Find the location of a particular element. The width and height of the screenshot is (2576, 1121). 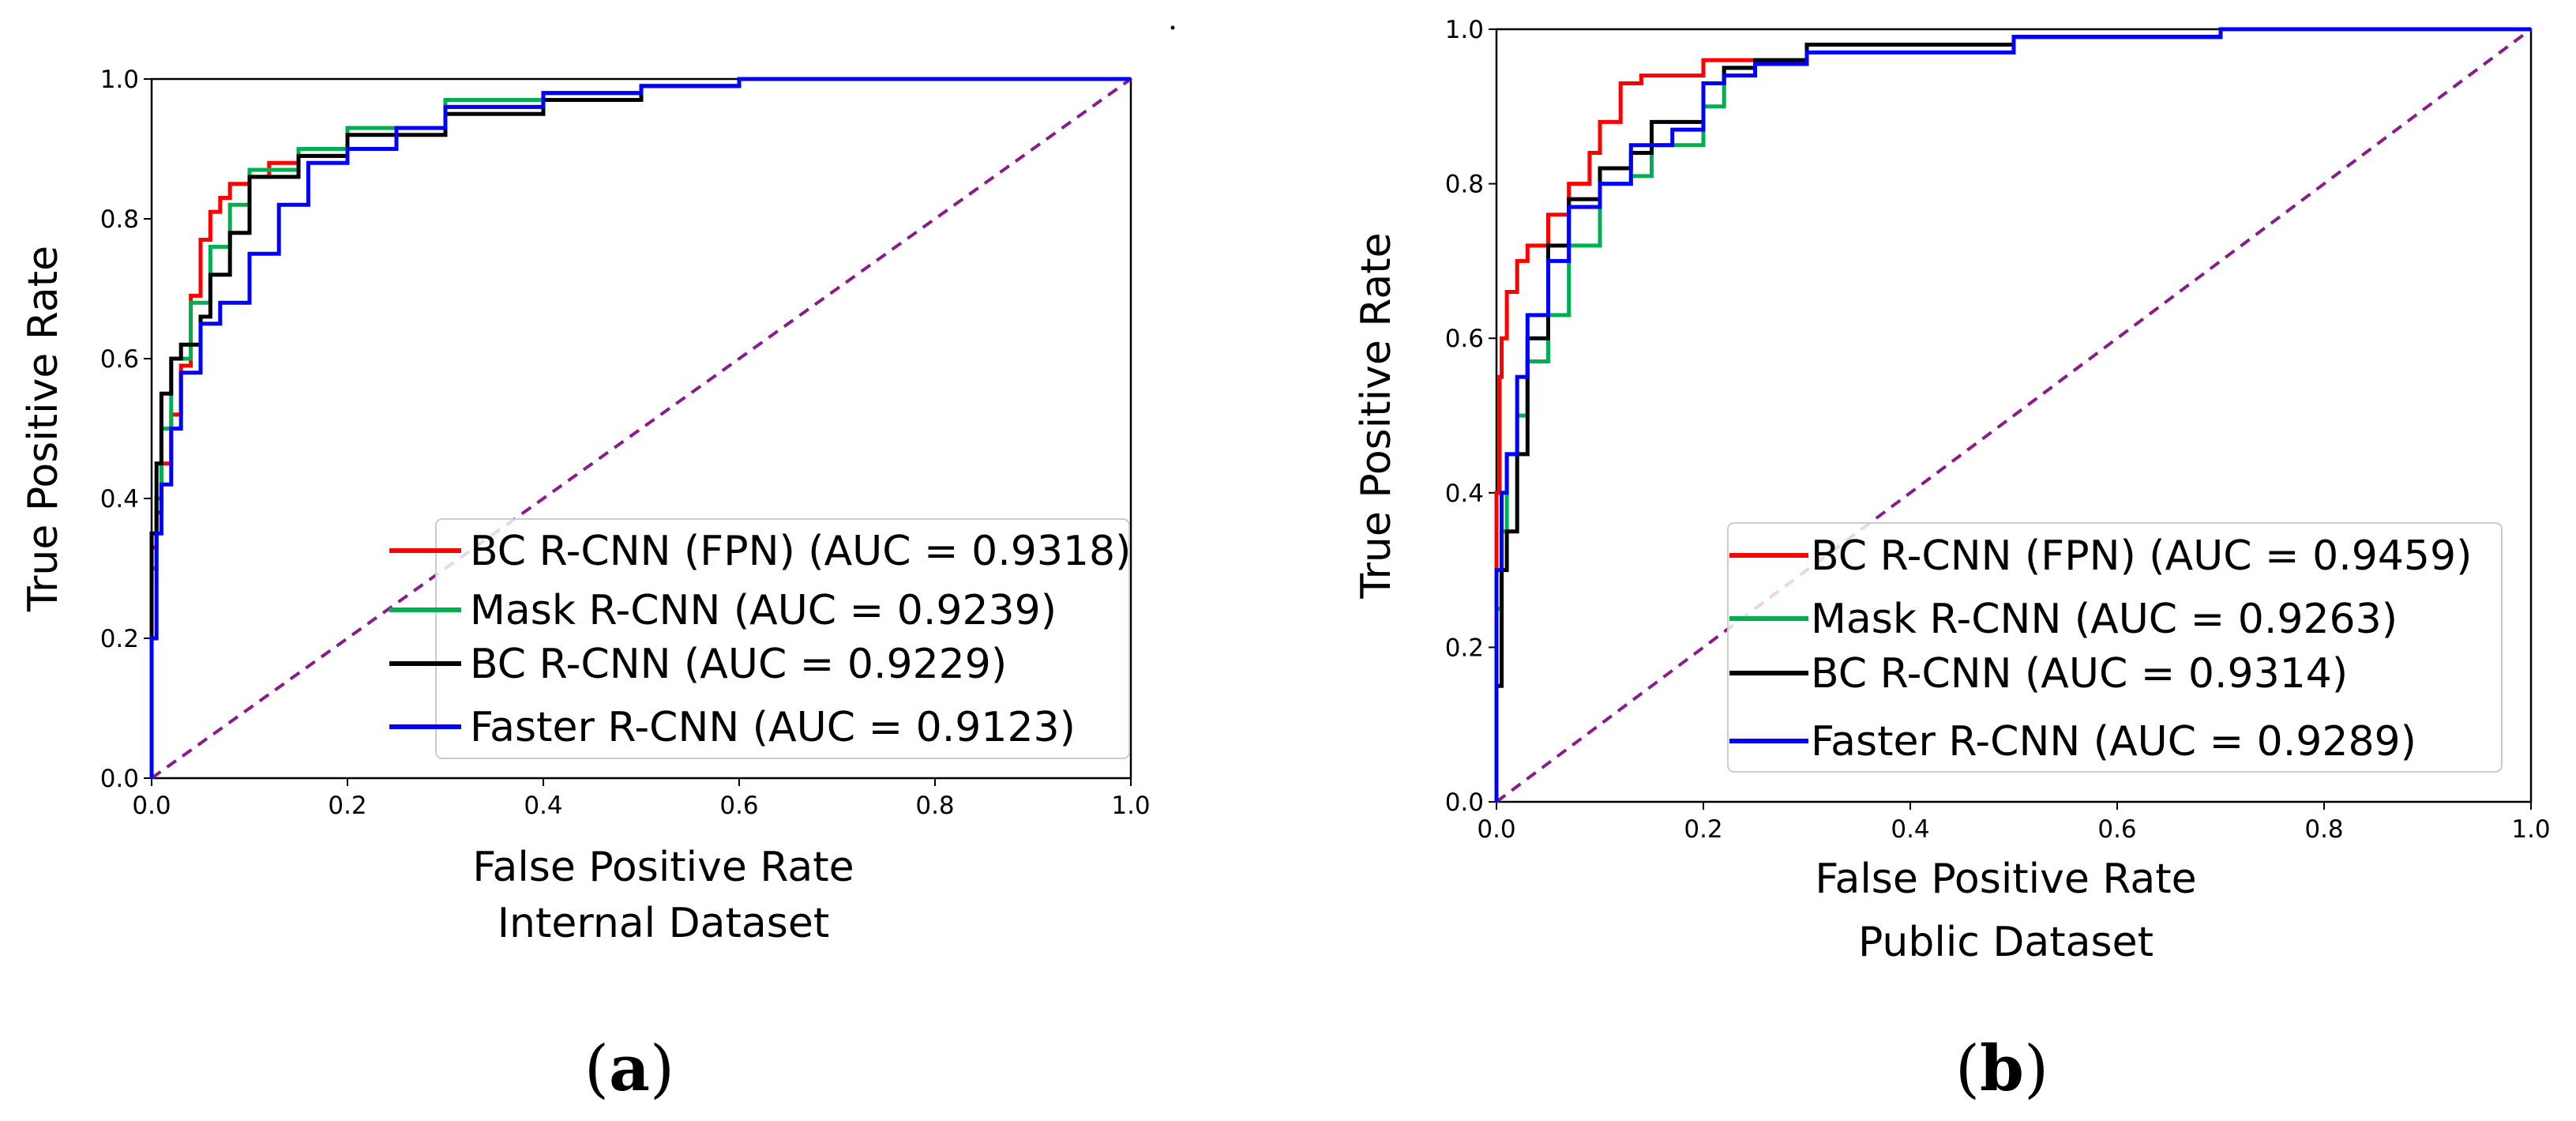

dataset-subtitle: Internal Dataset is located at coordinates (664, 923).